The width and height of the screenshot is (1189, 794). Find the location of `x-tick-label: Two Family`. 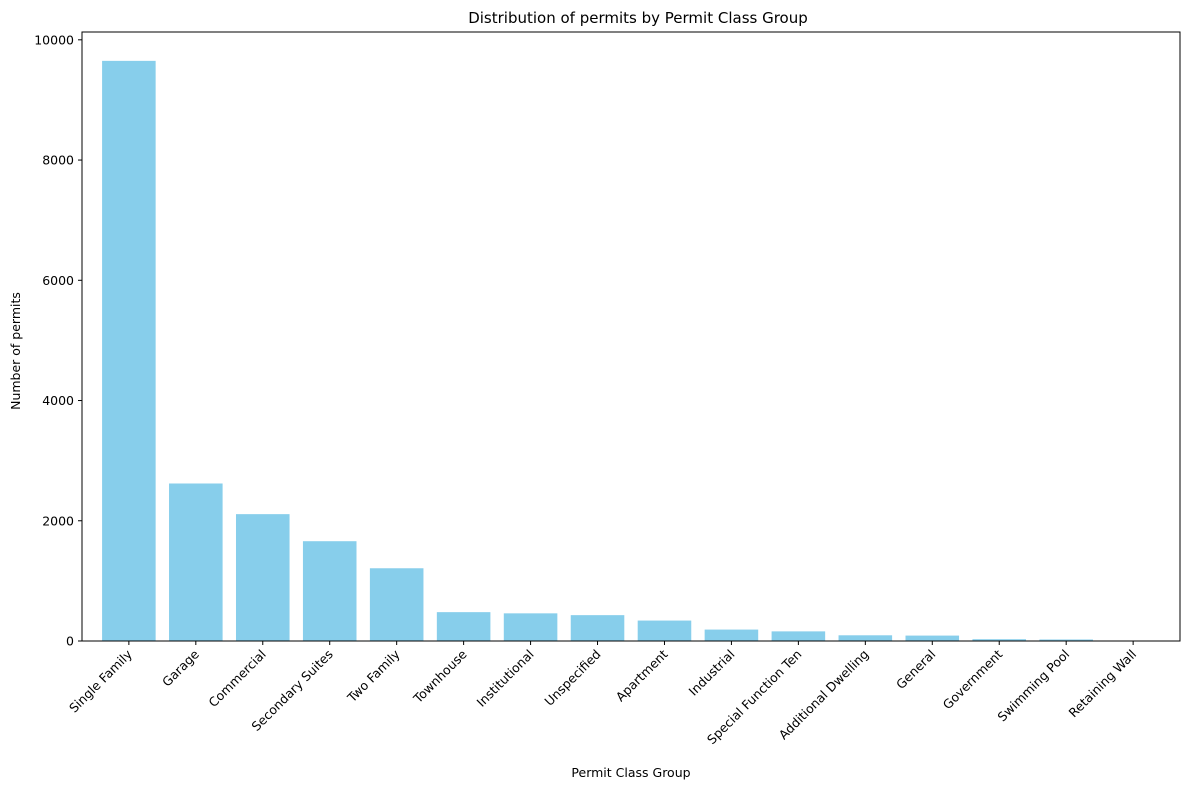

x-tick-label: Two Family is located at coordinates (374, 676).